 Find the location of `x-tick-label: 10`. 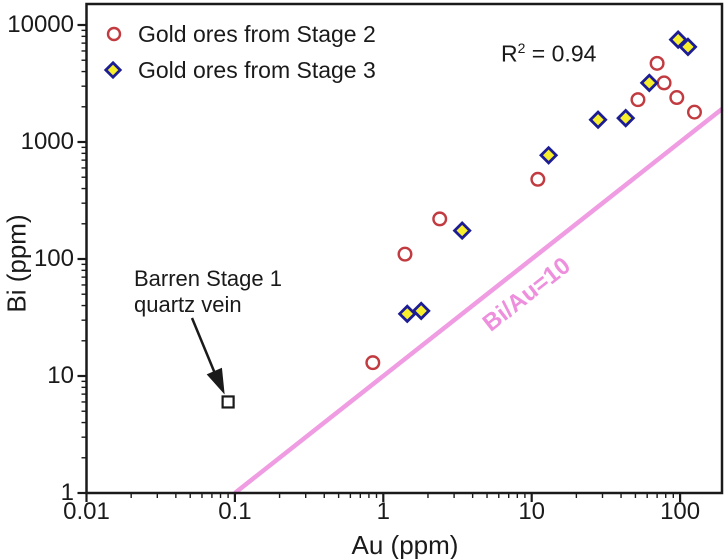

x-tick-label: 10 is located at coordinates (532, 511).